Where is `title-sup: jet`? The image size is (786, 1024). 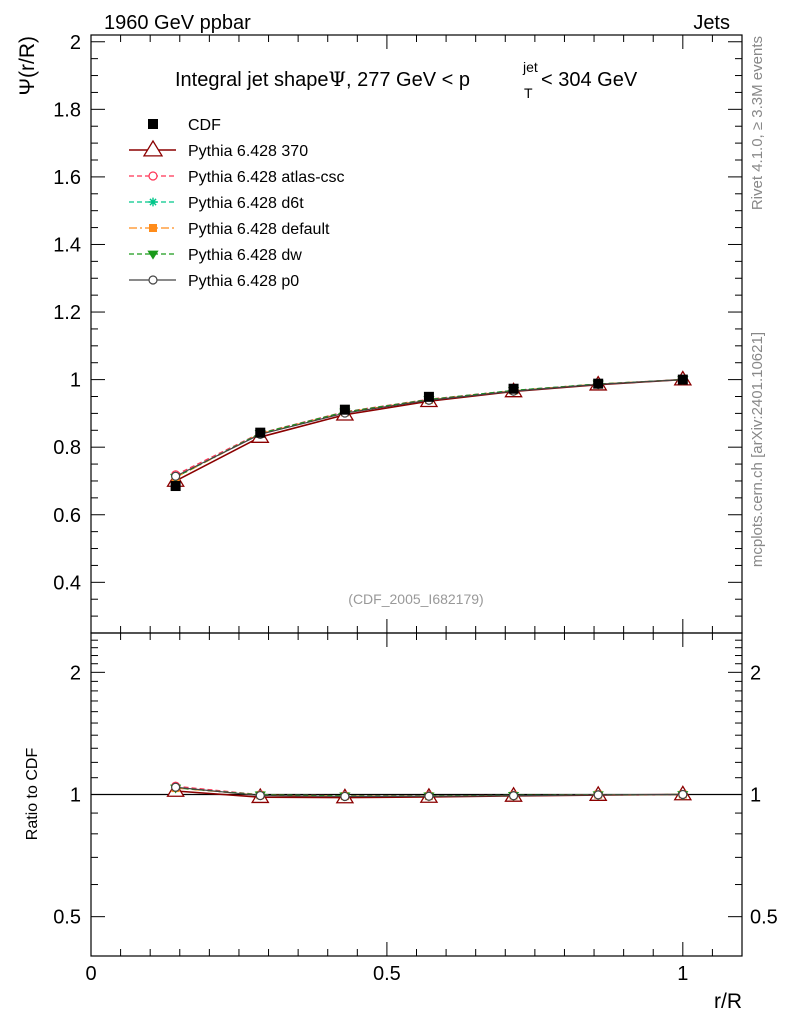 title-sup: jet is located at coordinates (530, 67).